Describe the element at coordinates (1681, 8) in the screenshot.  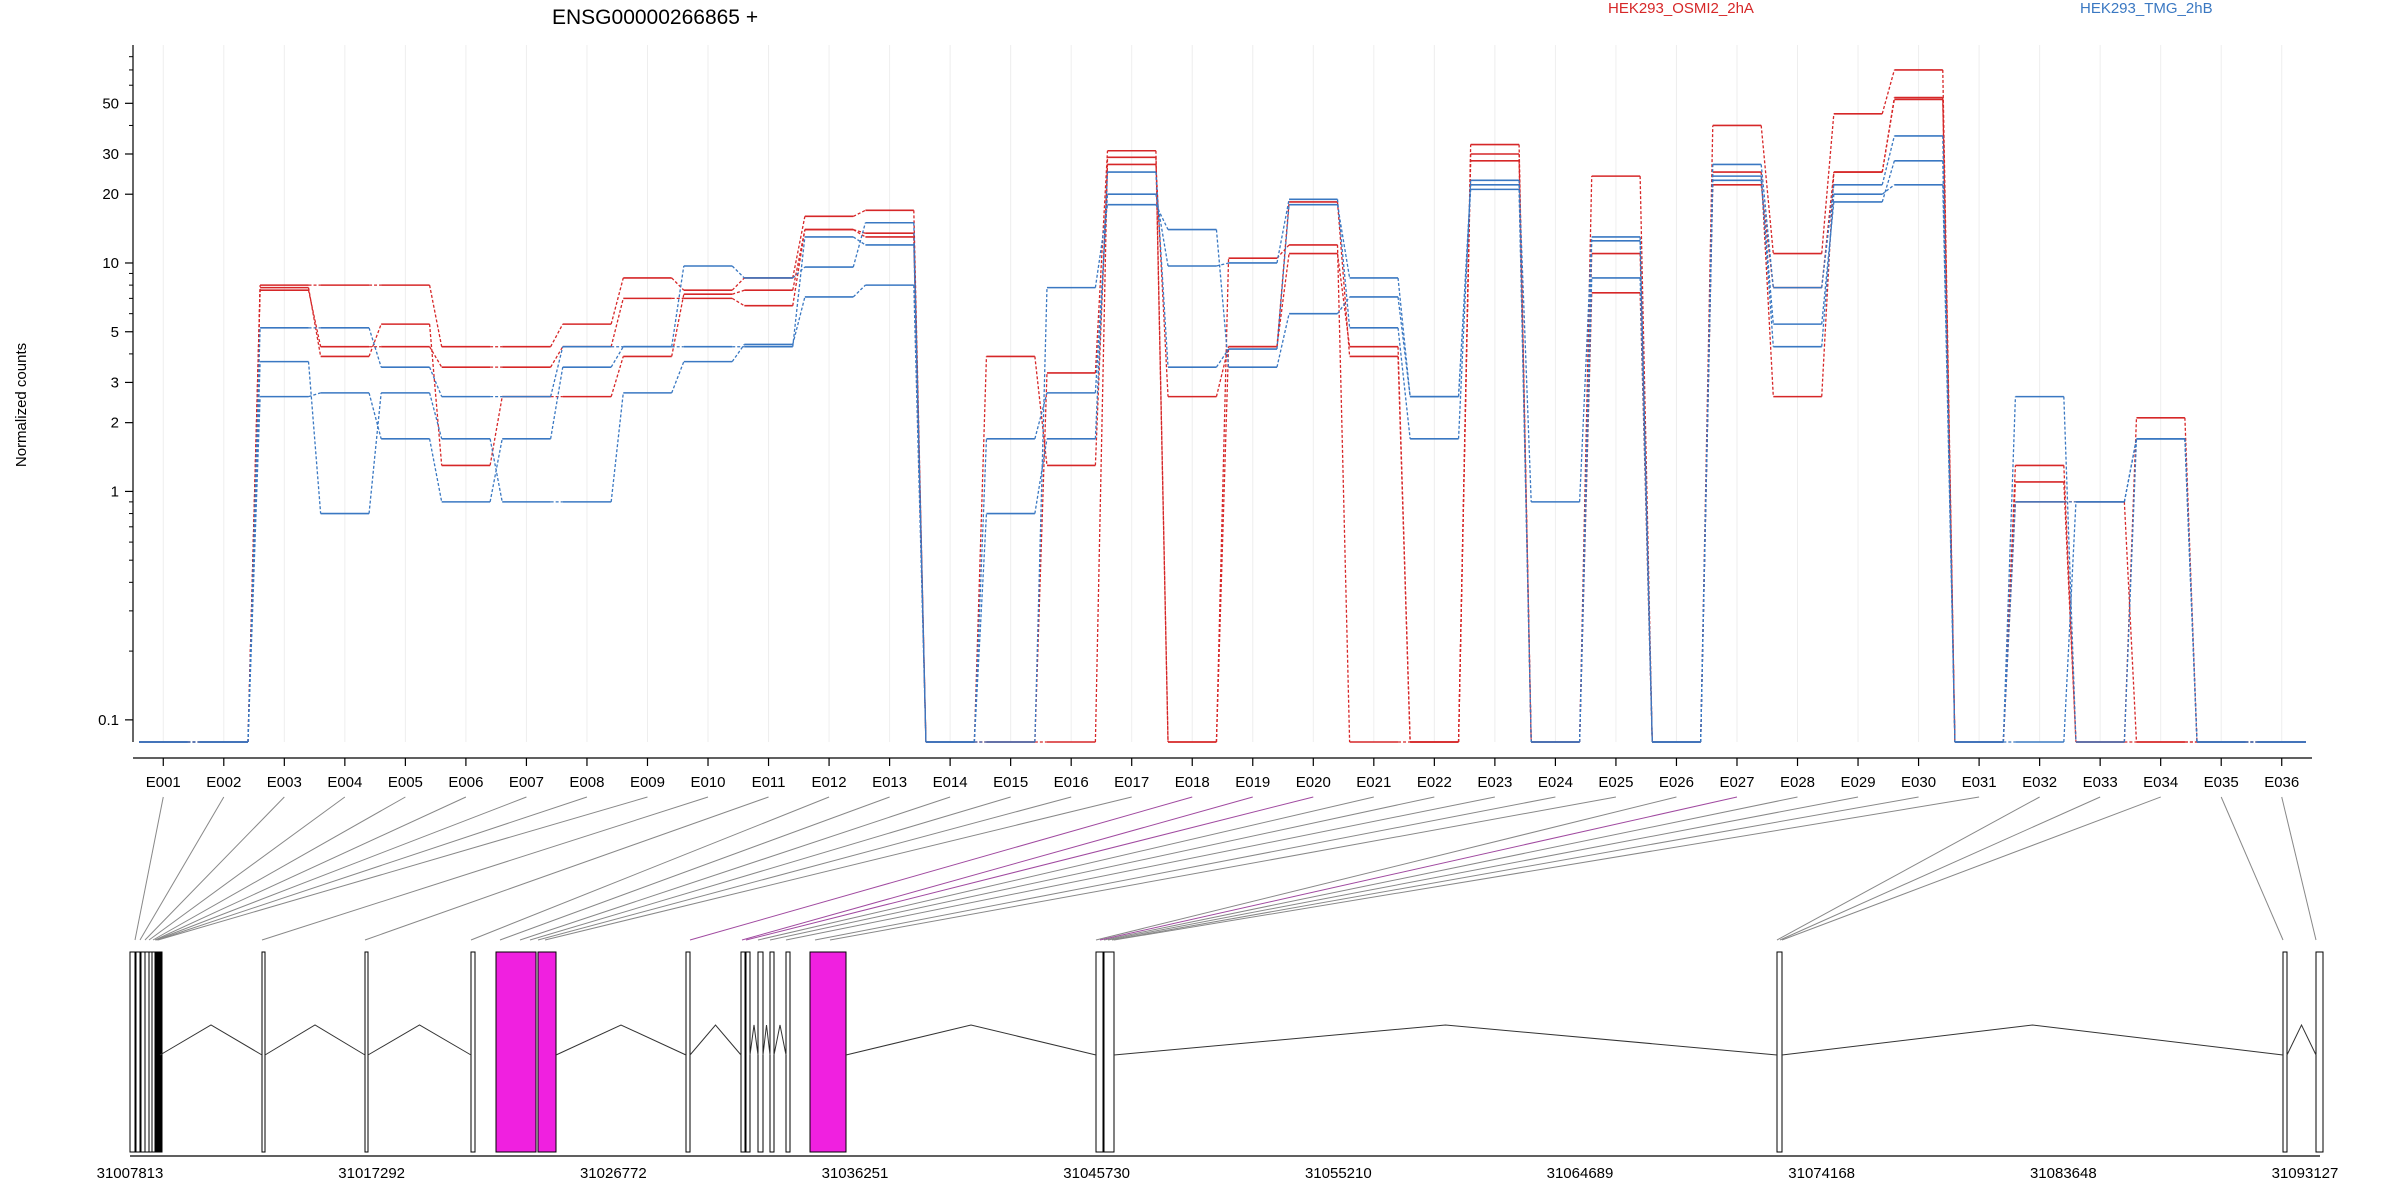
I see `legend-entry-osmi2: HEK293_OSMI2_2hA` at that location.